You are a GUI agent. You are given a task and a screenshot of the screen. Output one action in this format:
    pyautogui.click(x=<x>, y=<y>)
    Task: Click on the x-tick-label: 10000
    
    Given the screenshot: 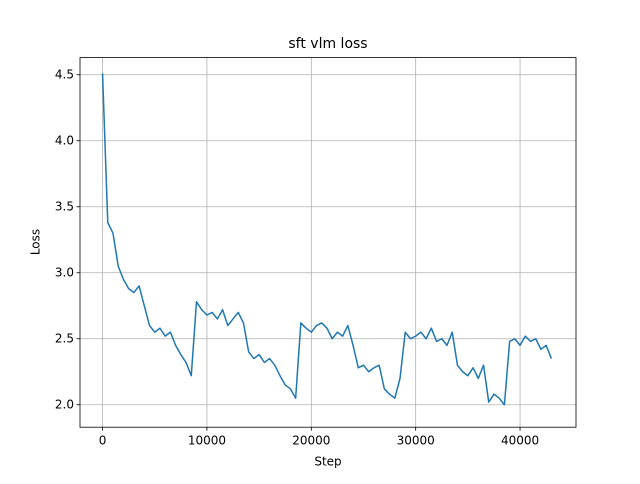 What is the action you would take?
    pyautogui.click(x=207, y=441)
    